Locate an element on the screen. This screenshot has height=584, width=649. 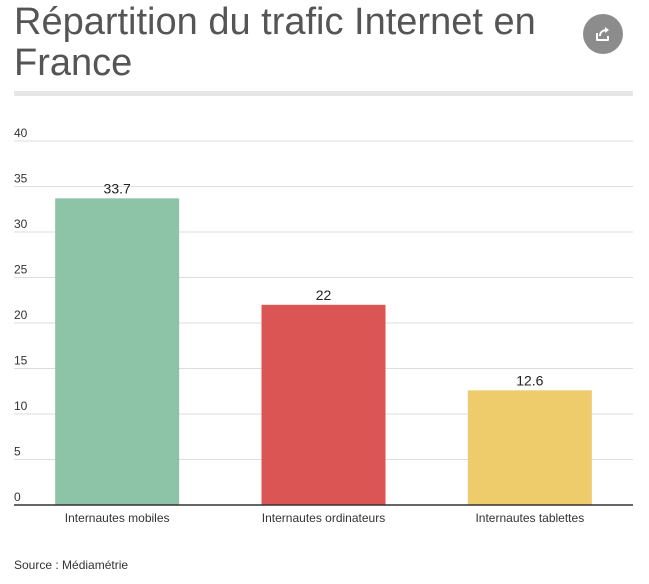
y-tick-label: 35 is located at coordinates (21, 179).